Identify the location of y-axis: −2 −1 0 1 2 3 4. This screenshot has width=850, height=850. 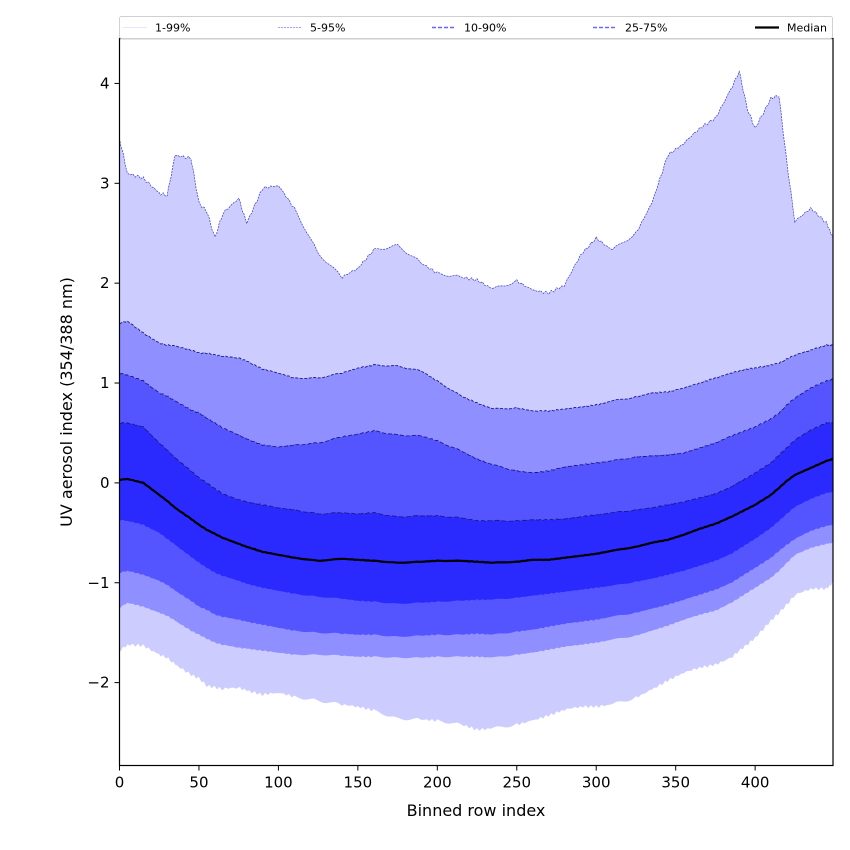
(103, 383).